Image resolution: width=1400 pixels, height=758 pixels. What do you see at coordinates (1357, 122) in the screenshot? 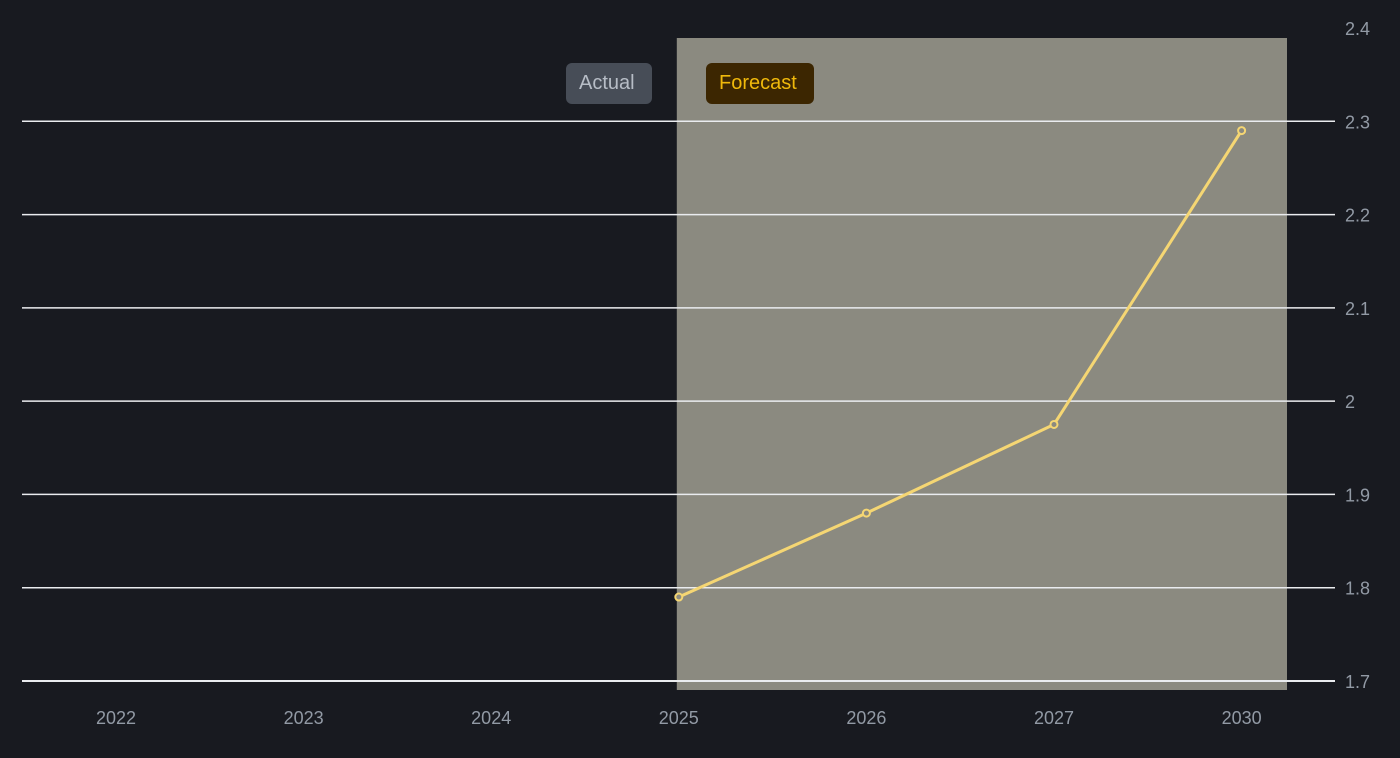
I see `y-tick-label: 2.3` at bounding box center [1357, 122].